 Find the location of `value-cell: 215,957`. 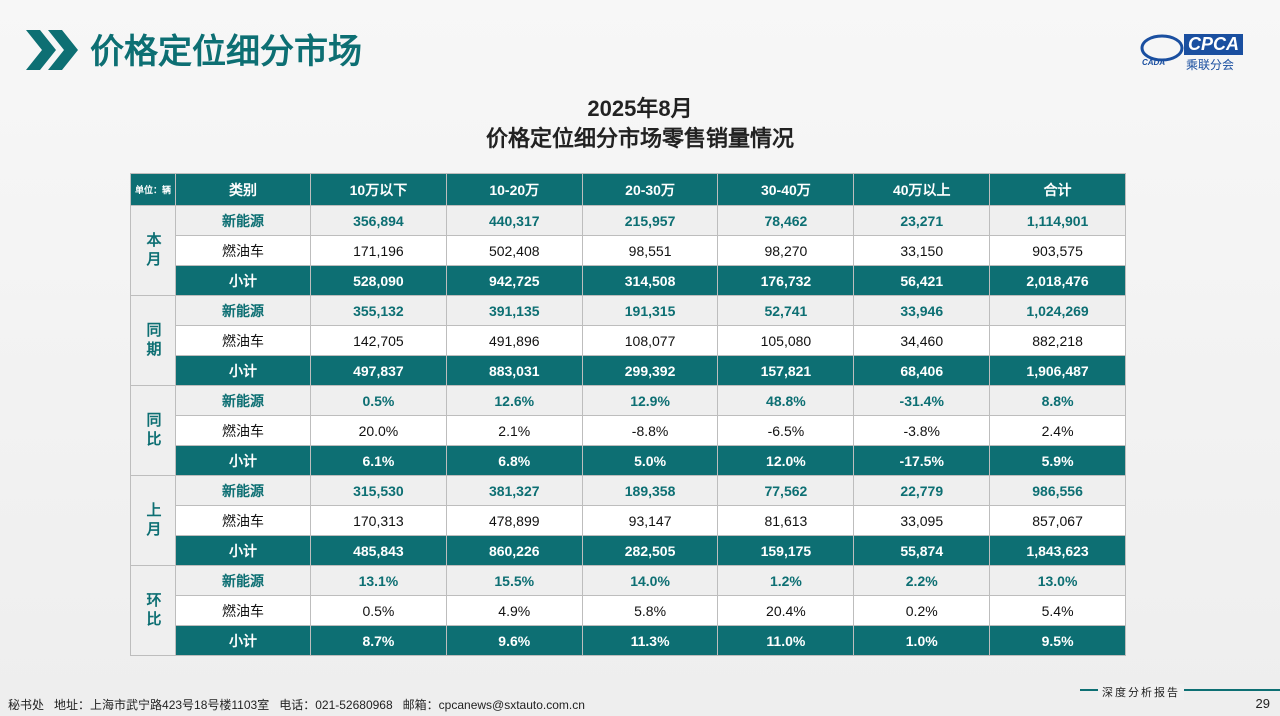

value-cell: 215,957 is located at coordinates (650, 220).